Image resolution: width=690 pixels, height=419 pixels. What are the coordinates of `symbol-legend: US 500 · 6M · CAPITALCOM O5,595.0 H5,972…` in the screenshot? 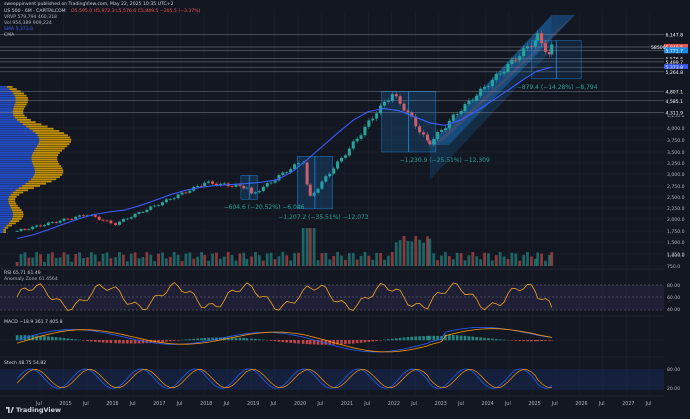 It's located at (102, 12).